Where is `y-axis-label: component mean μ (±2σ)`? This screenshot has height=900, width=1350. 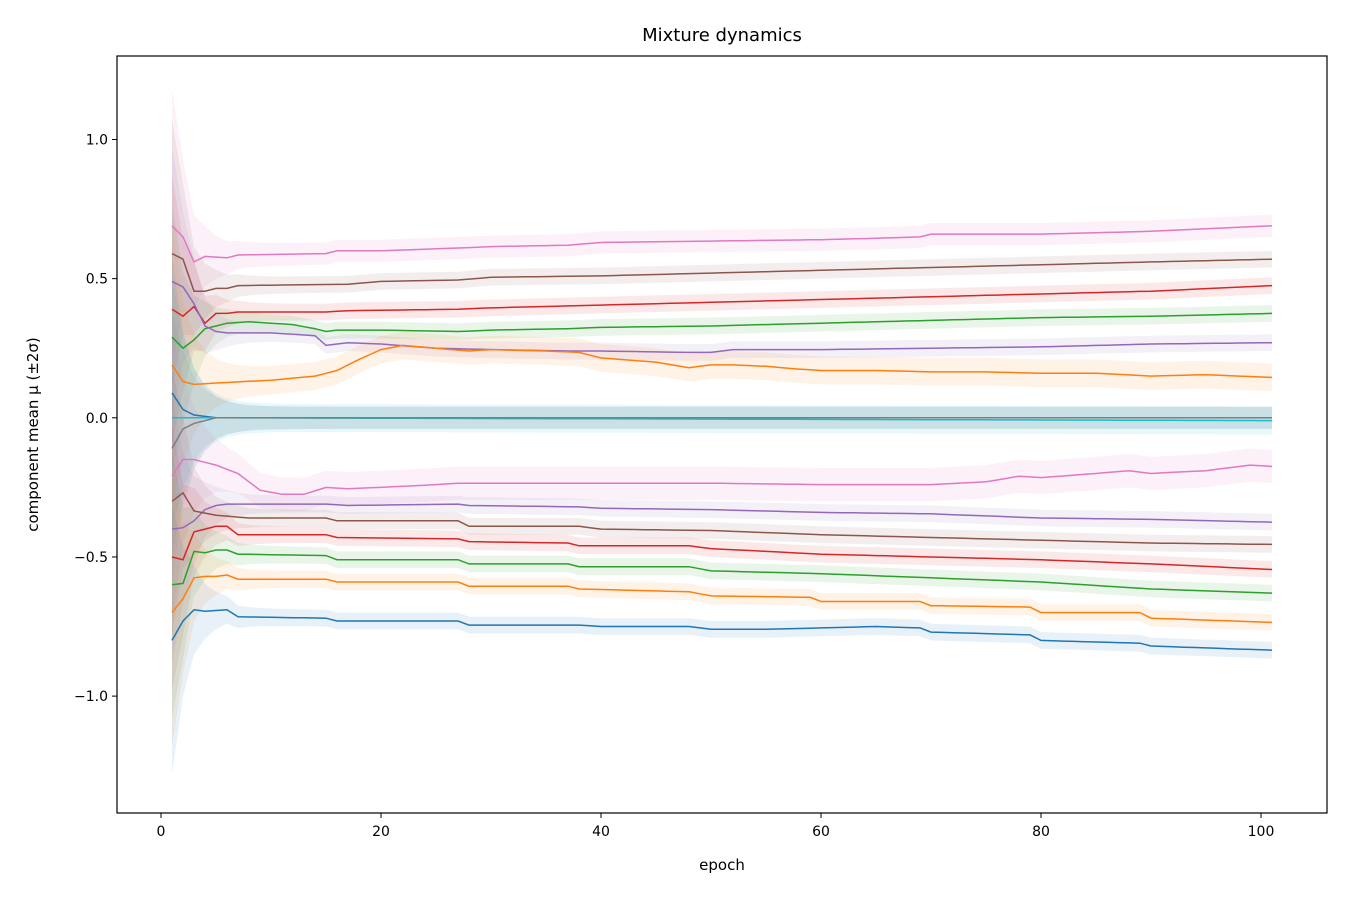
y-axis-label: component mean μ (±2σ) is located at coordinates (33, 434).